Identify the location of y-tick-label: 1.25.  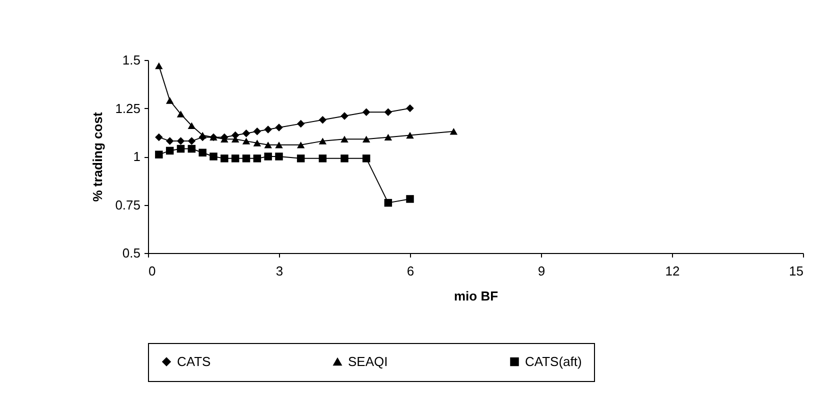
(127, 108).